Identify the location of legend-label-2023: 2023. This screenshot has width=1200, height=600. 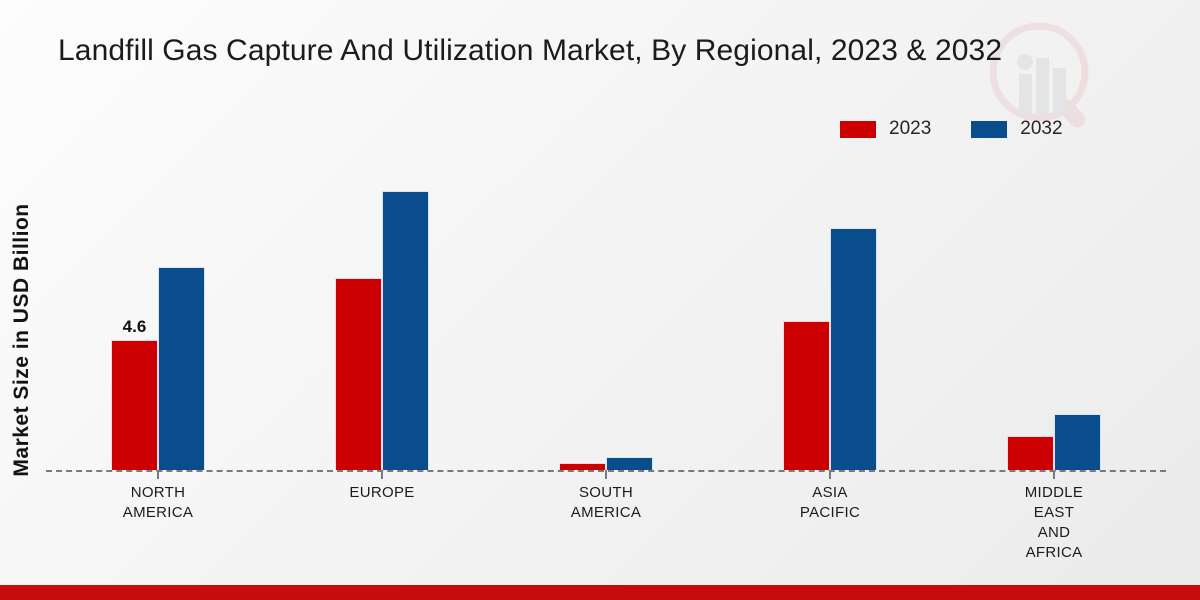
(910, 128).